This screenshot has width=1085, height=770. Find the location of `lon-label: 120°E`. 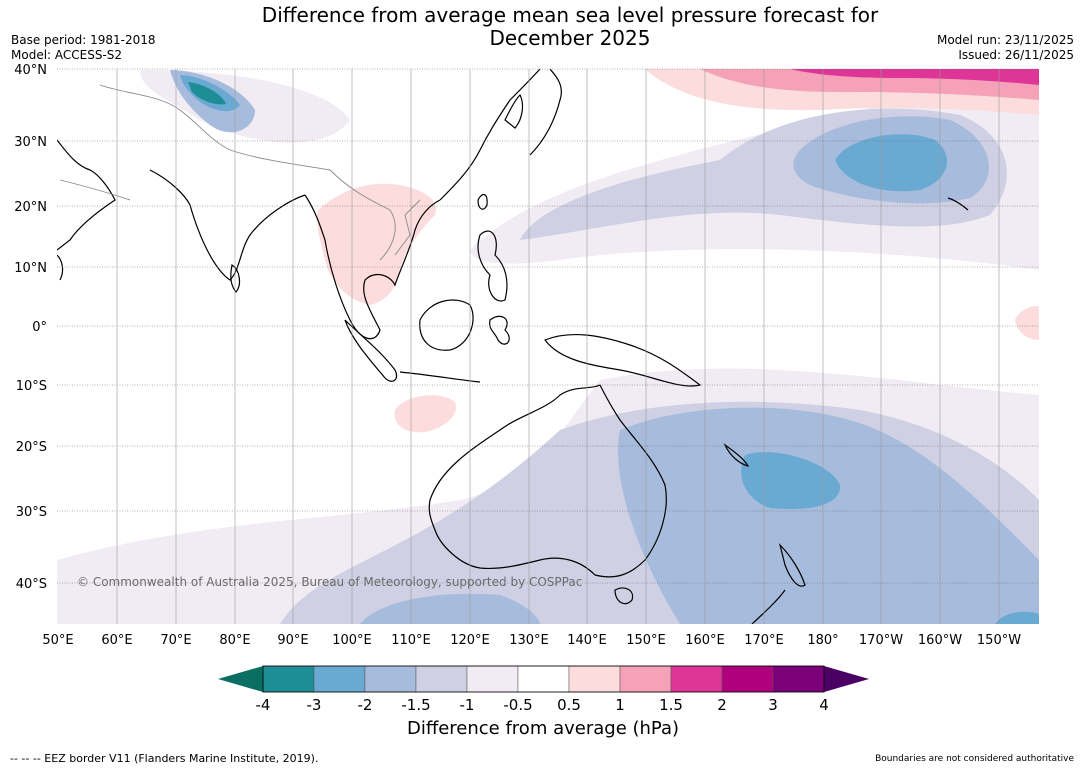

lon-label: 120°E is located at coordinates (470, 640).